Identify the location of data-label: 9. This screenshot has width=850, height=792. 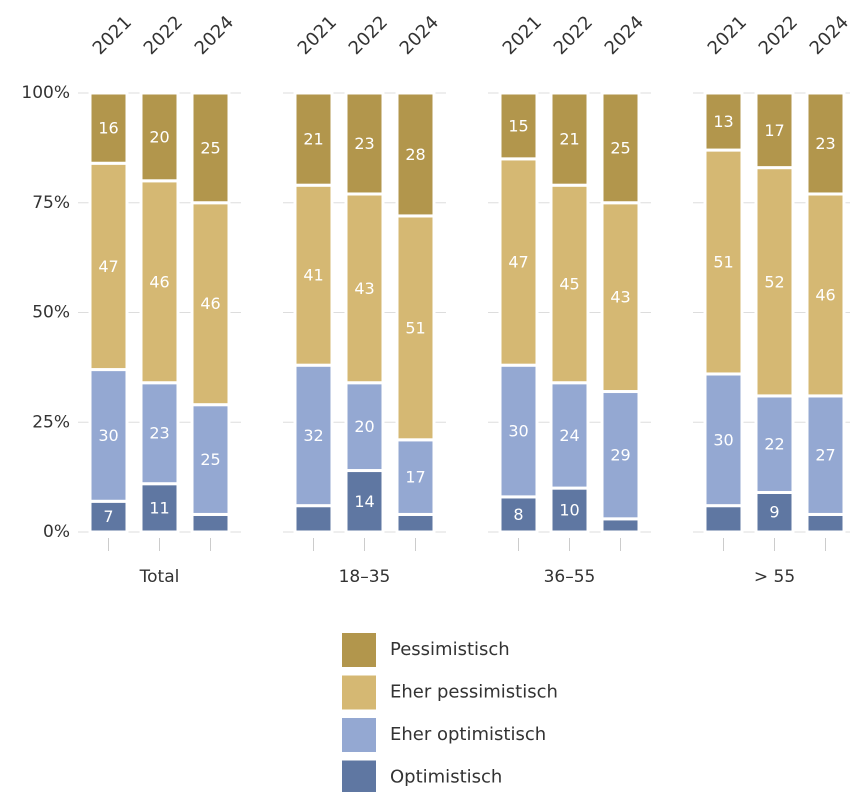
(774, 512).